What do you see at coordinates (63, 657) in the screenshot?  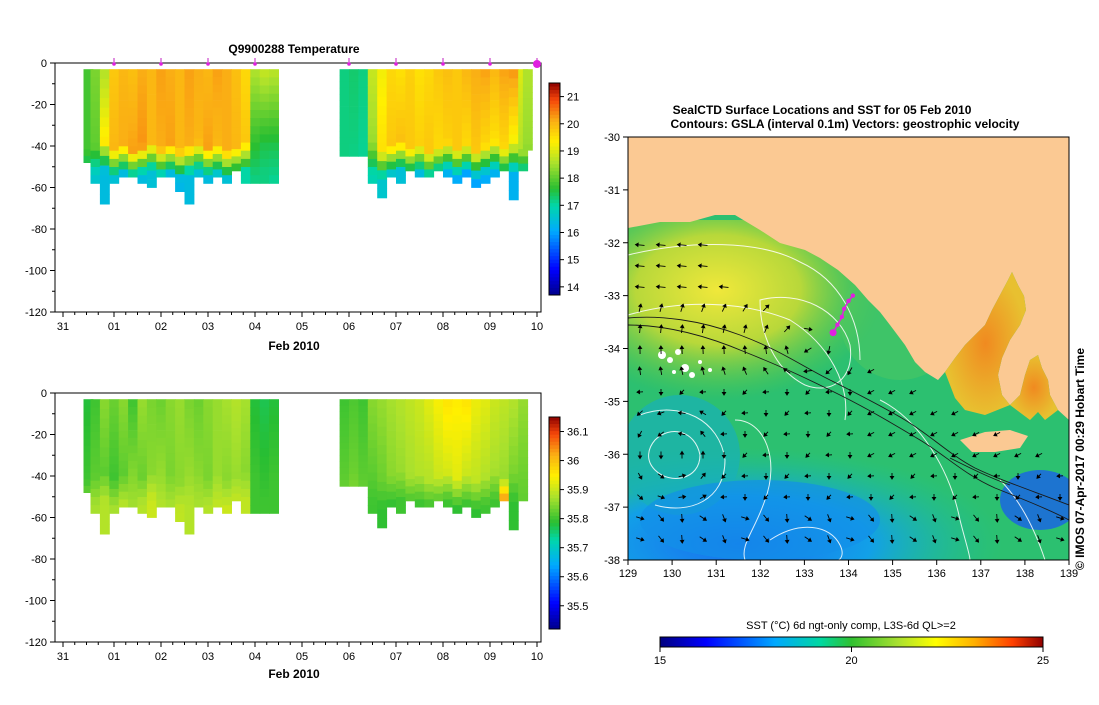 I see `x-tick-label: 31` at bounding box center [63, 657].